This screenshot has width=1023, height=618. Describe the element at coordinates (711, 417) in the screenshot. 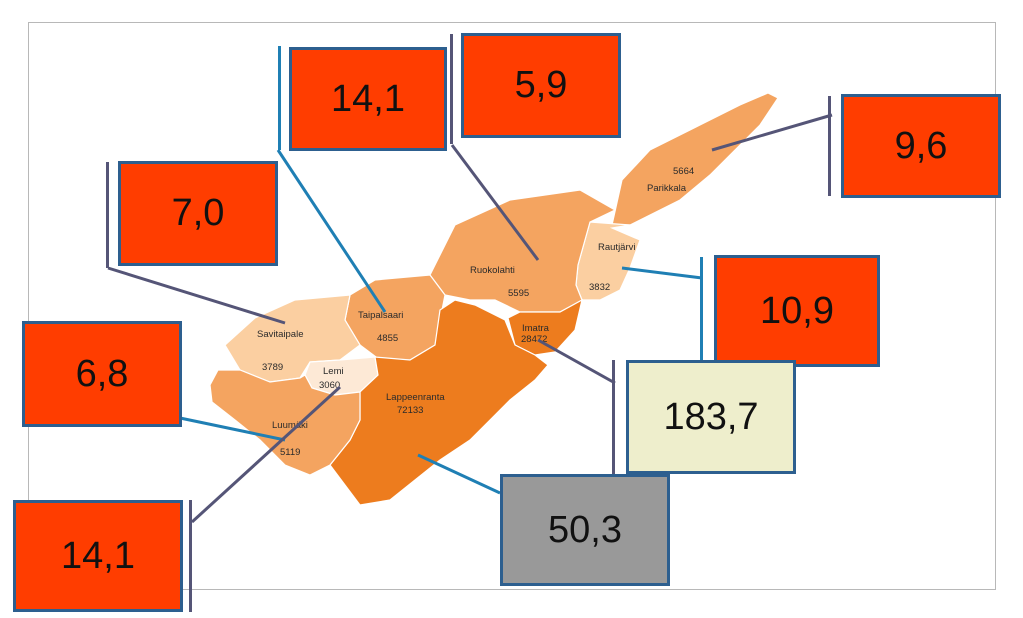

I see `callout-value-imatra: 183,7` at that location.